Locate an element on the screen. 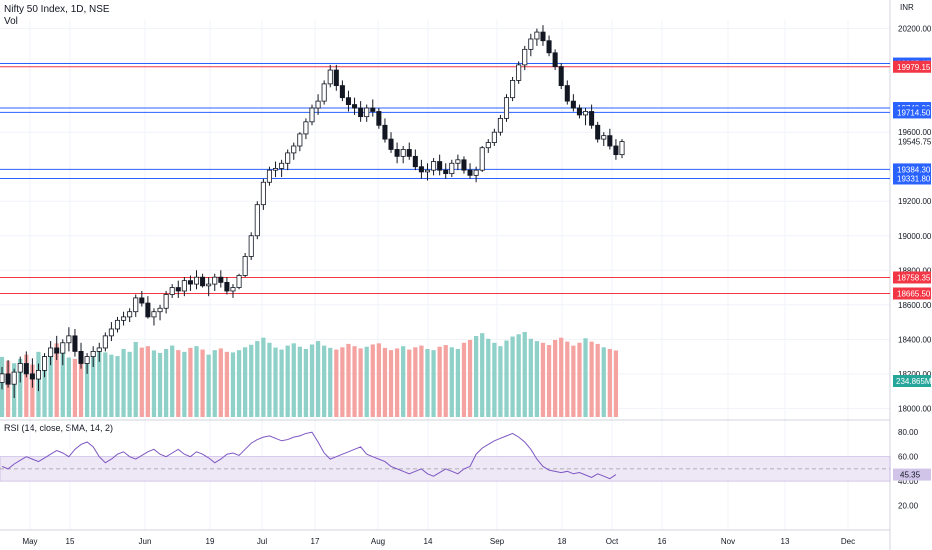 The image size is (932, 550). time-axis-tick-label: 16 is located at coordinates (662, 541).